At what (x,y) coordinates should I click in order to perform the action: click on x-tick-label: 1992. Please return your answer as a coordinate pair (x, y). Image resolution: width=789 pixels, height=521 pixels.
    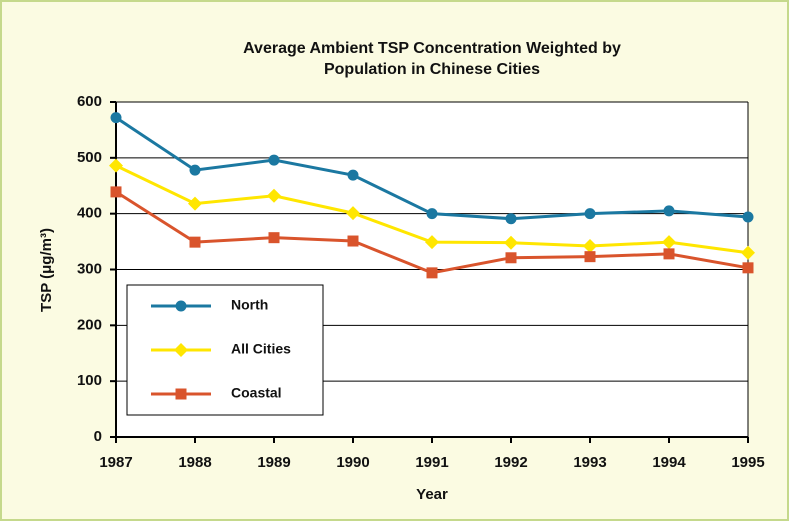
    Looking at the image, I should click on (510, 462).